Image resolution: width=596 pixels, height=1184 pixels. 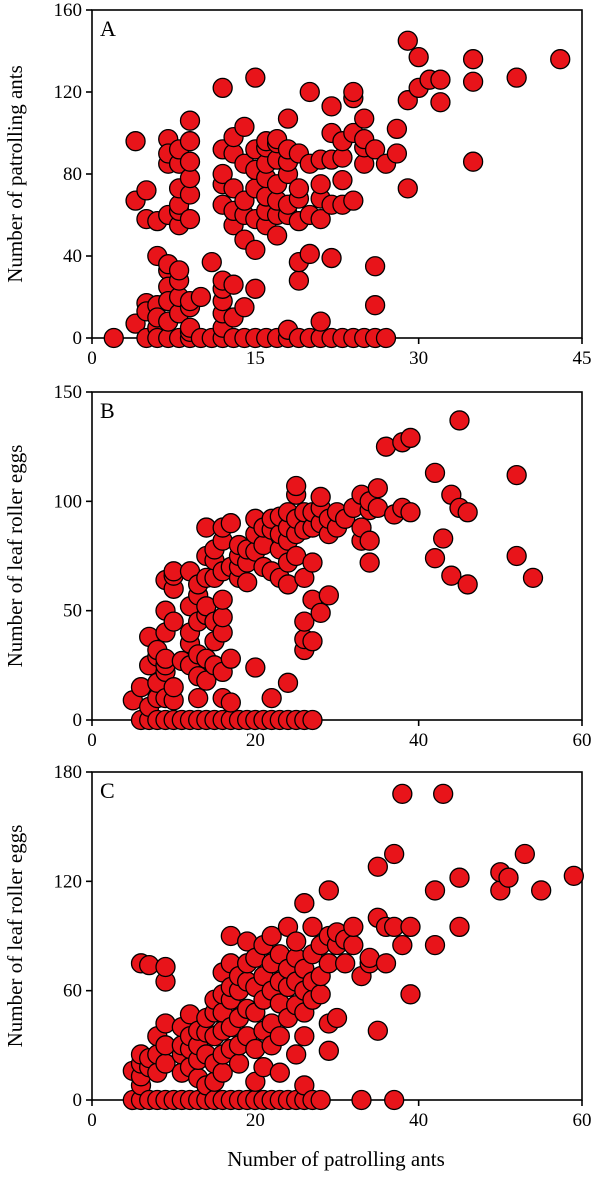 I want to click on x-tick-label-c-2: 40, so click(x=418, y=1120).